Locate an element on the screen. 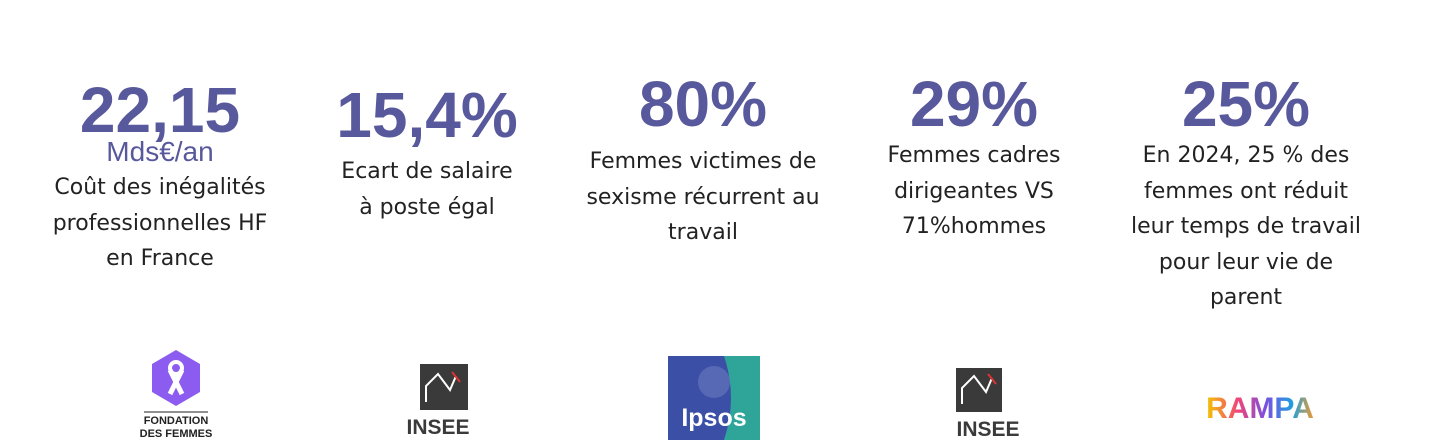 The image size is (1440, 440). logo-ipsos: Ipsos is located at coordinates (714, 398).